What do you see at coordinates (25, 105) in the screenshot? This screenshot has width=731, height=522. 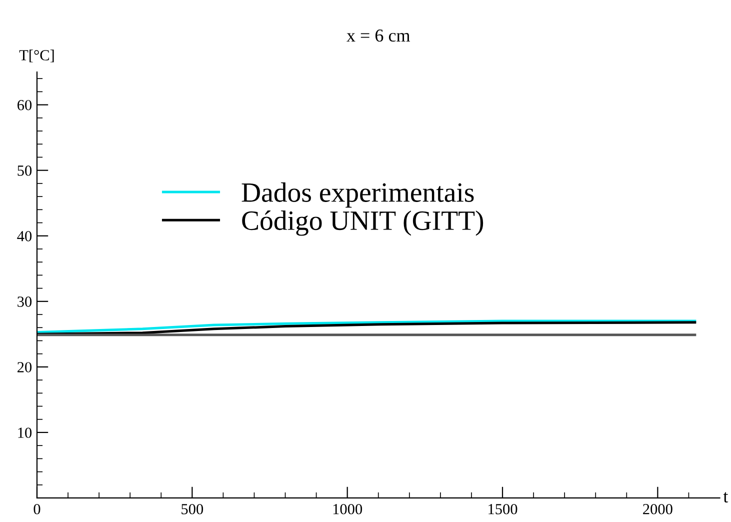 I see `y-tick-label: 60` at bounding box center [25, 105].